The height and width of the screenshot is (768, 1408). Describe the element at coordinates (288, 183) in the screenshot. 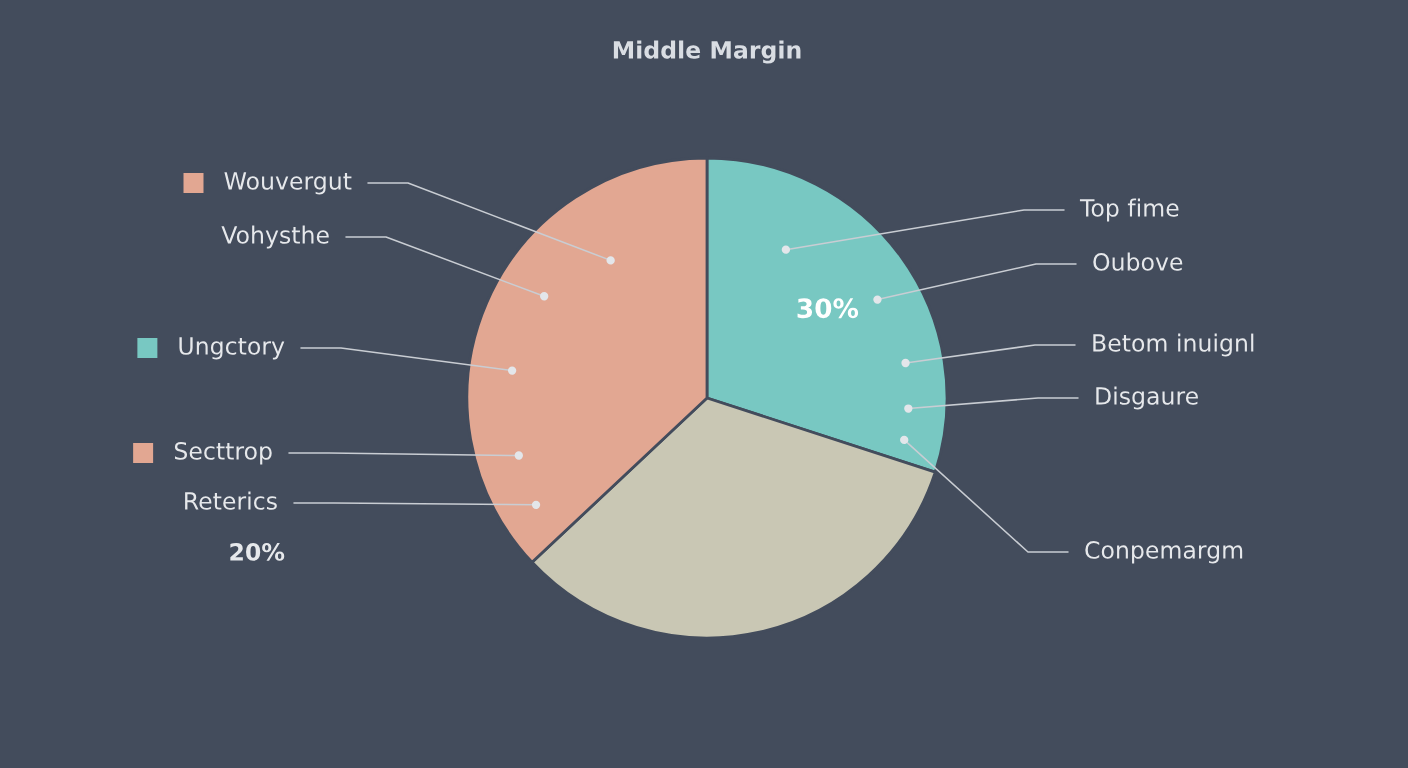

I see `text: Wouvergut` at that location.